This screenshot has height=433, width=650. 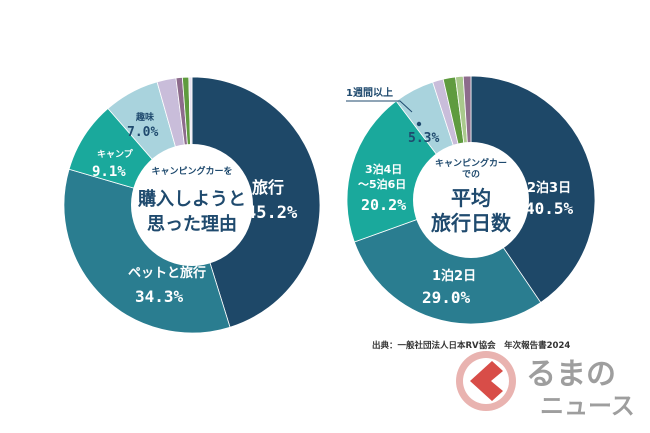 What do you see at coordinates (191, 199) in the screenshot?
I see `center-title-line1: 購入しようと` at bounding box center [191, 199].